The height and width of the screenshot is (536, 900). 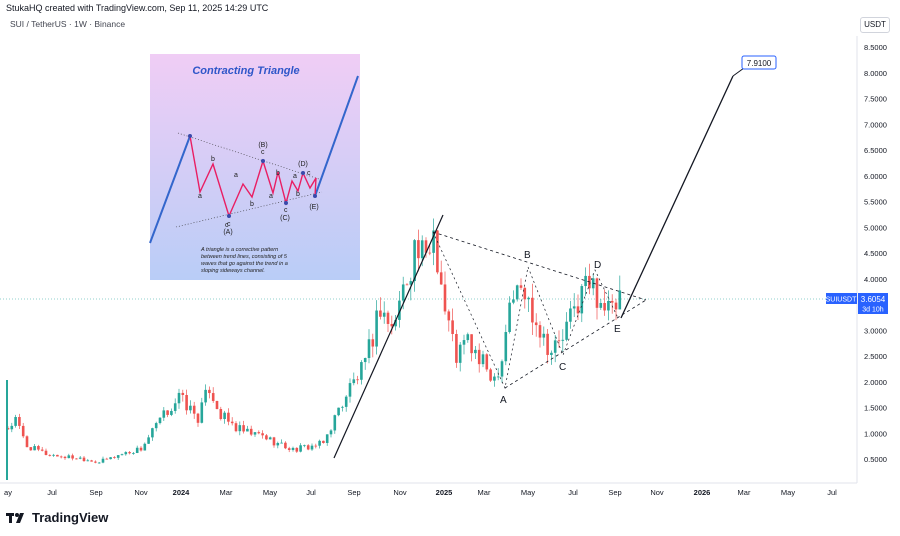 I want to click on tradingview-branding: TradingView, so click(x=57, y=517).